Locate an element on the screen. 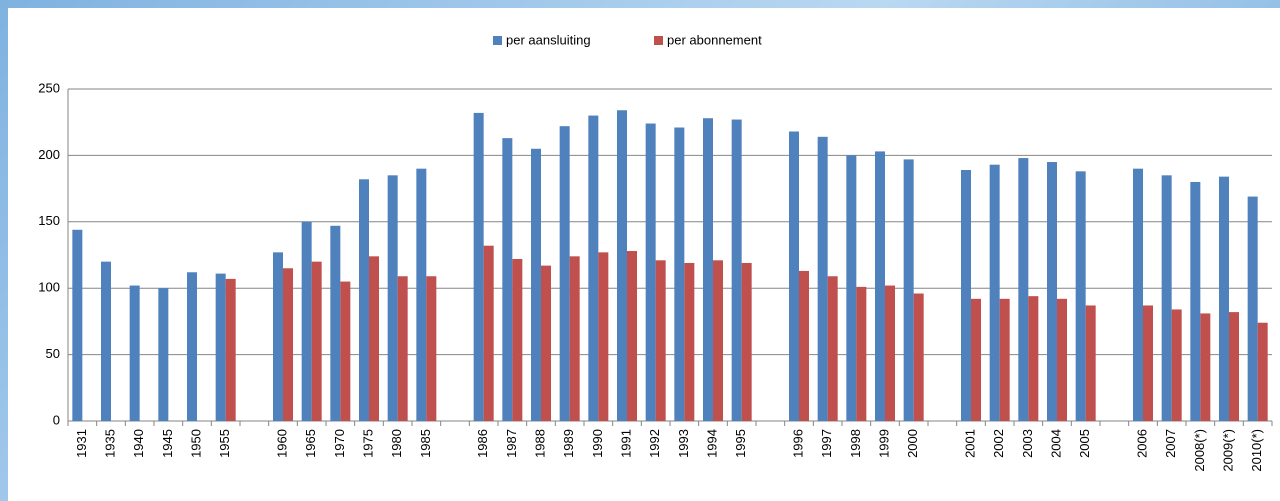  x-tick-label: 1987 is located at coordinates (511, 443).